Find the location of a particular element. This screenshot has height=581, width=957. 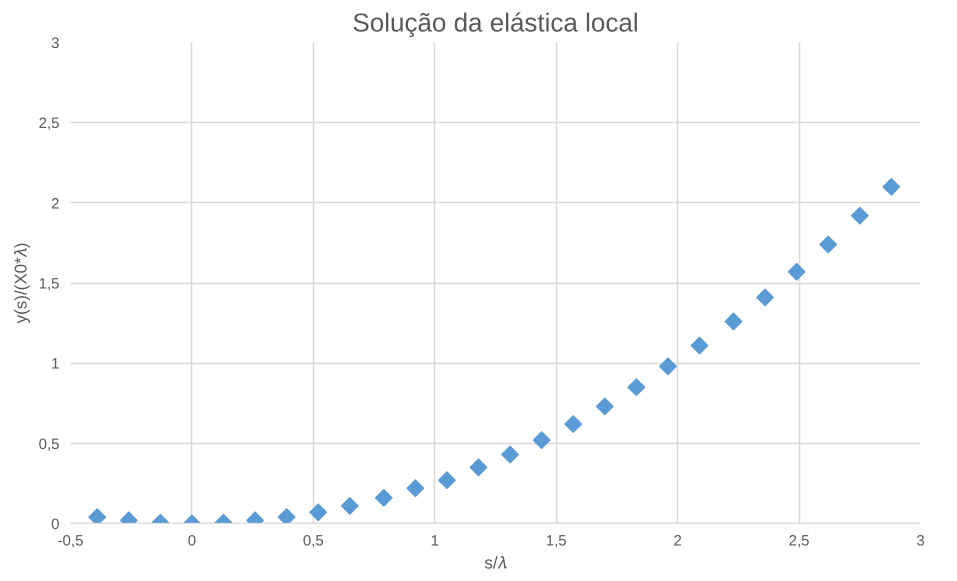

y-tick-label: 1,5 is located at coordinates (49, 284).